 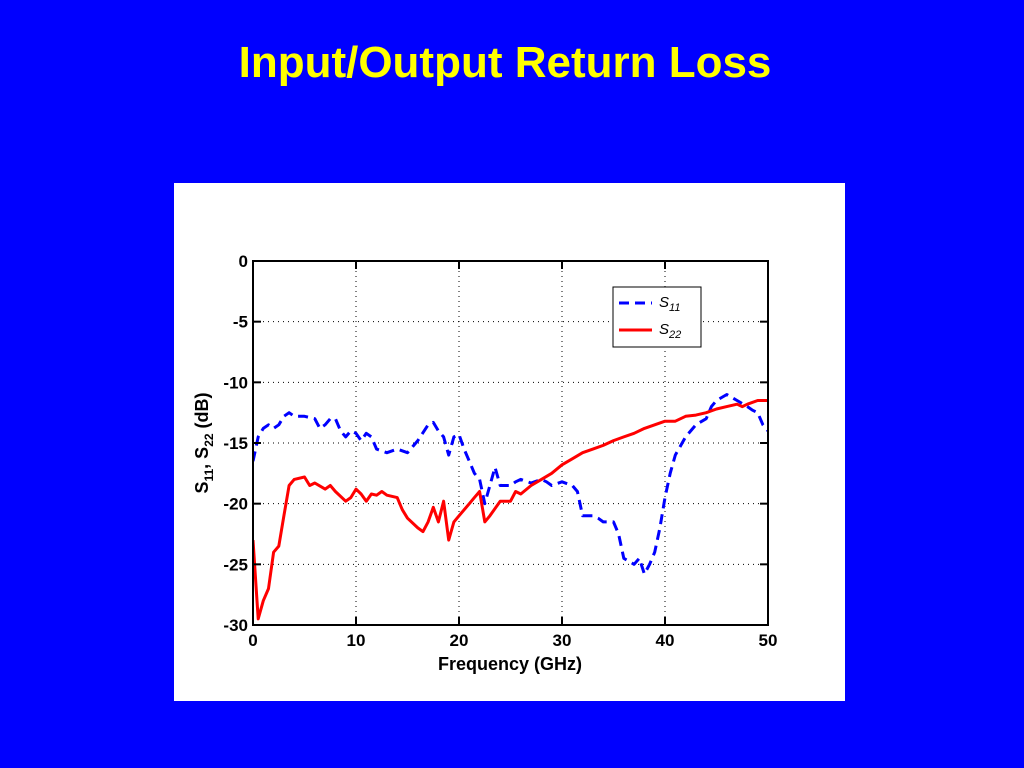 What do you see at coordinates (670, 331) in the screenshot?
I see `legend-label-s22: S22` at bounding box center [670, 331].